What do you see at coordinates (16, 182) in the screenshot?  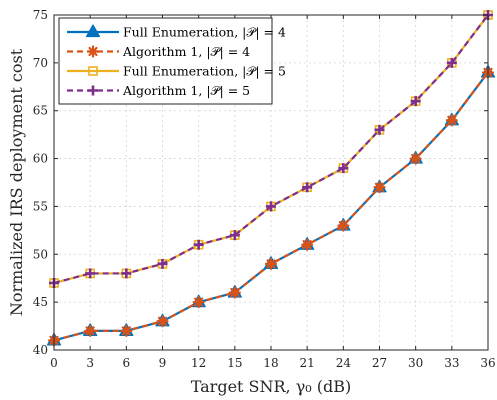 I see `y-axis-label: Normalized IRS deployment cost` at bounding box center [16, 182].